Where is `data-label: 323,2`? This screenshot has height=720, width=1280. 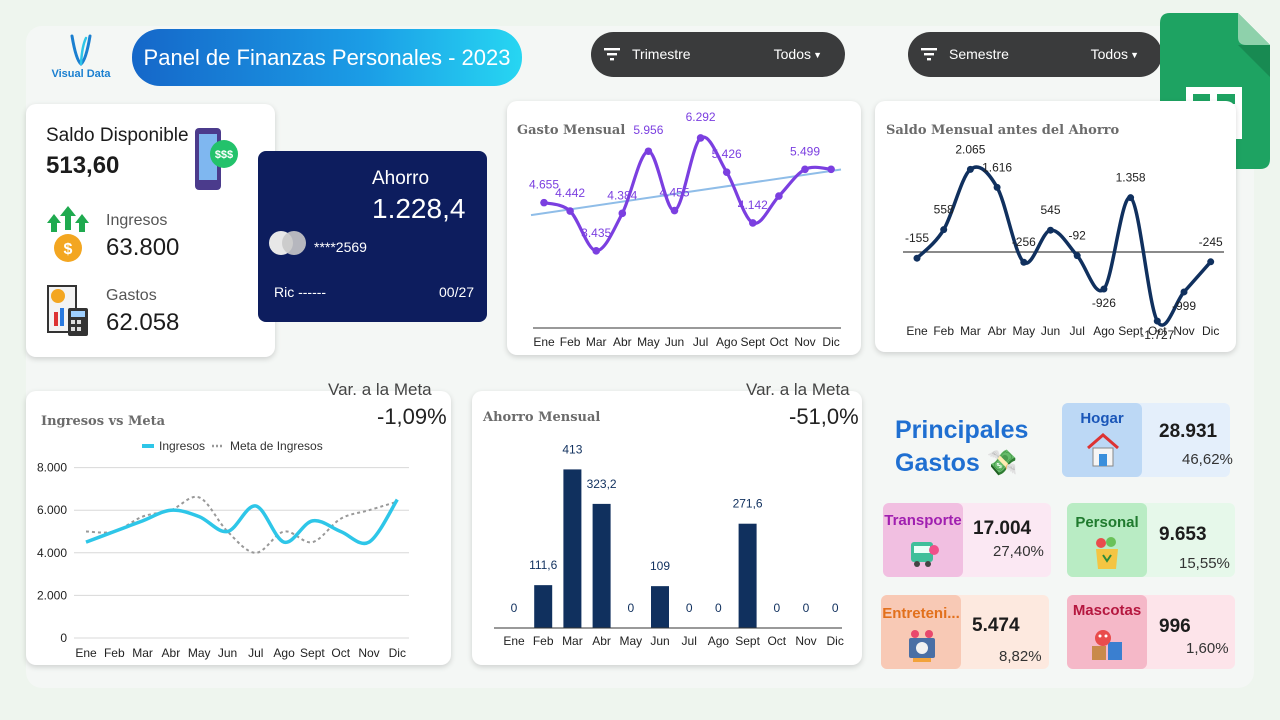
data-label: 323,2 is located at coordinates (602, 484).